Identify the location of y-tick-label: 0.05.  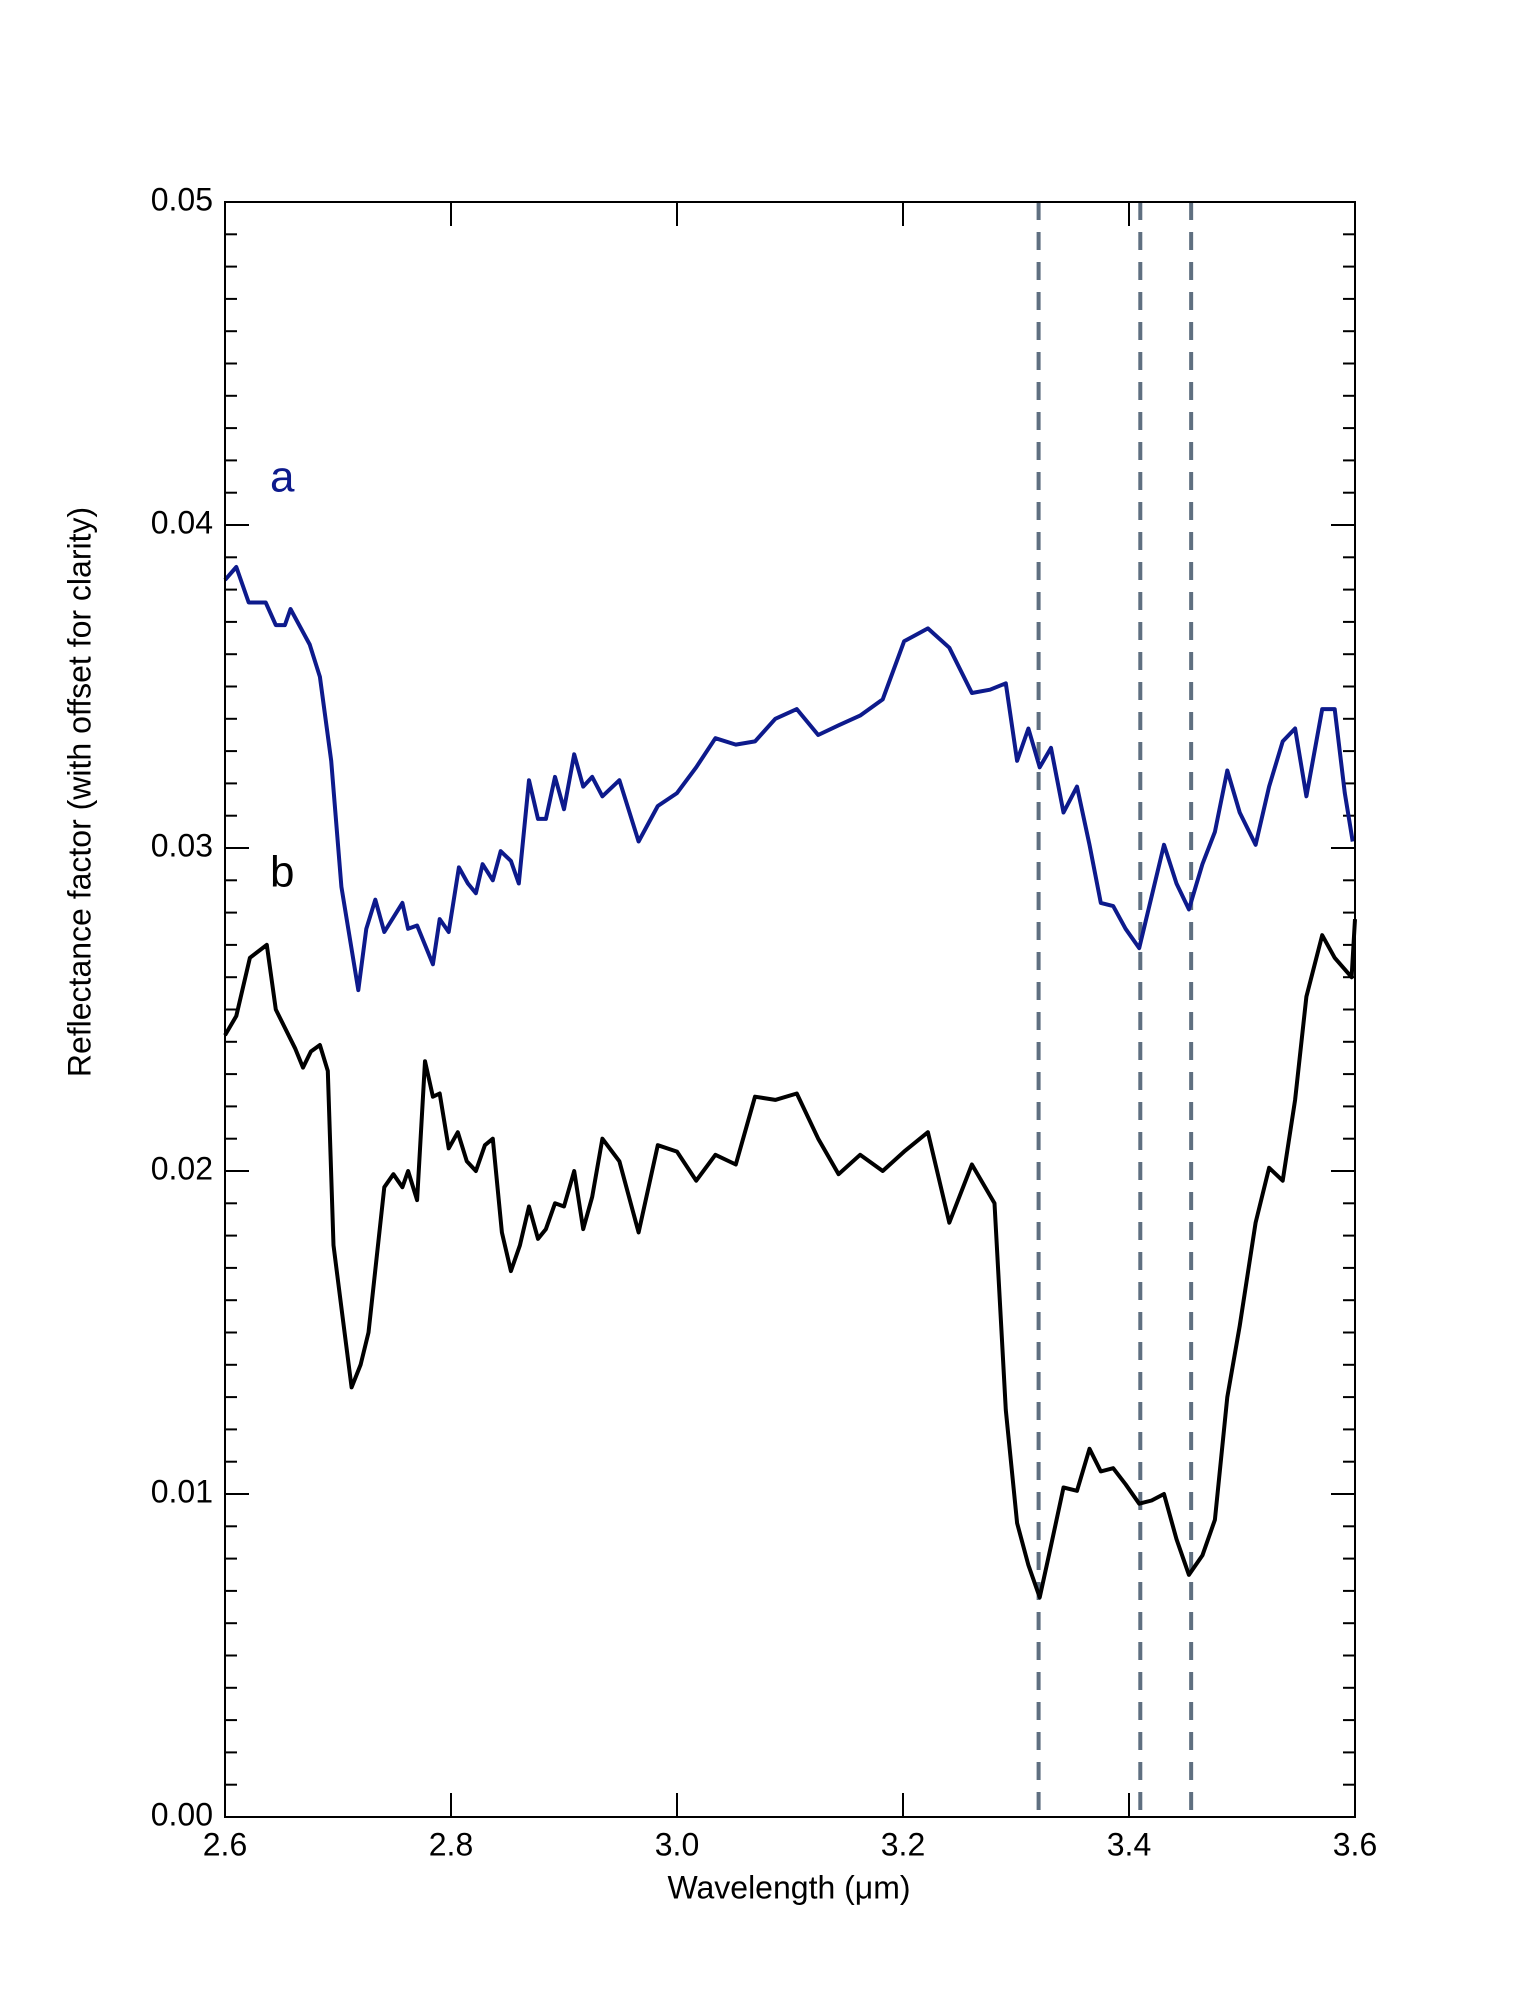
(182, 199).